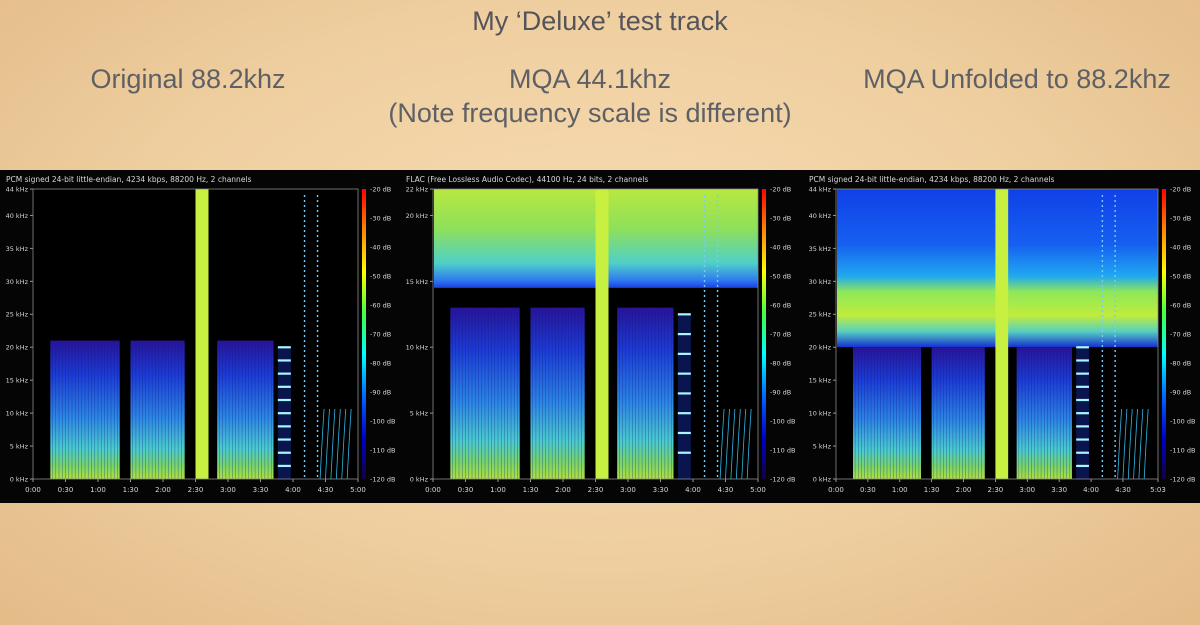 Image resolution: width=1200 pixels, height=625 pixels. What do you see at coordinates (868, 490) in the screenshot?
I see `x-tick-label: 0:30` at bounding box center [868, 490].